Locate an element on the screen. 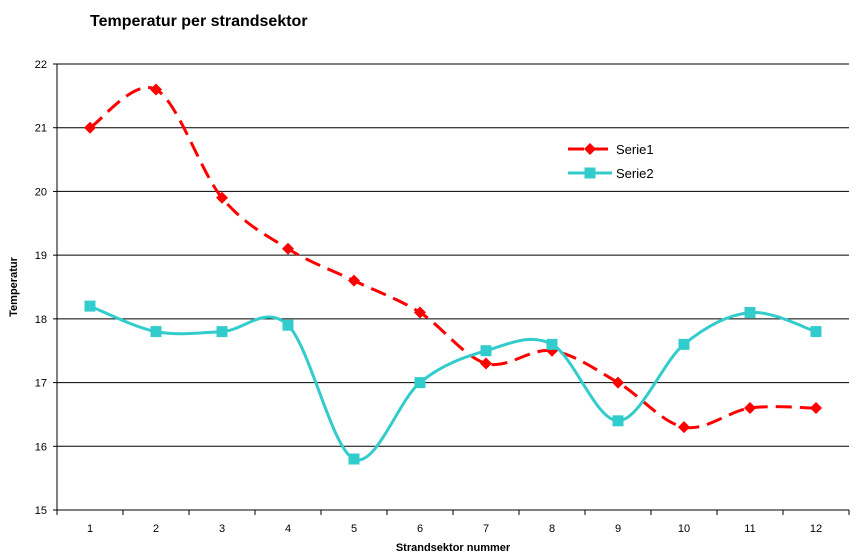  y-tick-label: 15 is located at coordinates (41, 511).